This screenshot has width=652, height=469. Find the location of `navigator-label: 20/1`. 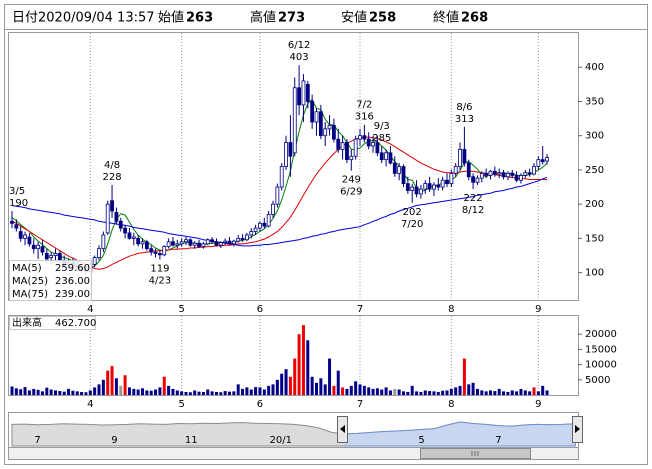

navigator-label: 20/1 is located at coordinates (281, 440).